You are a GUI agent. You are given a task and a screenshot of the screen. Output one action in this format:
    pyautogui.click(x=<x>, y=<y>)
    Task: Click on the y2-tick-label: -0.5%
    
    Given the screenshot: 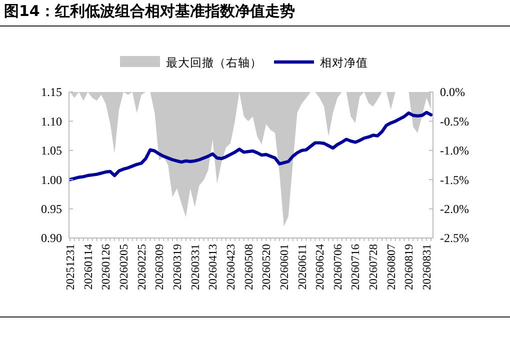 What is the action you would take?
    pyautogui.click(x=454, y=121)
    